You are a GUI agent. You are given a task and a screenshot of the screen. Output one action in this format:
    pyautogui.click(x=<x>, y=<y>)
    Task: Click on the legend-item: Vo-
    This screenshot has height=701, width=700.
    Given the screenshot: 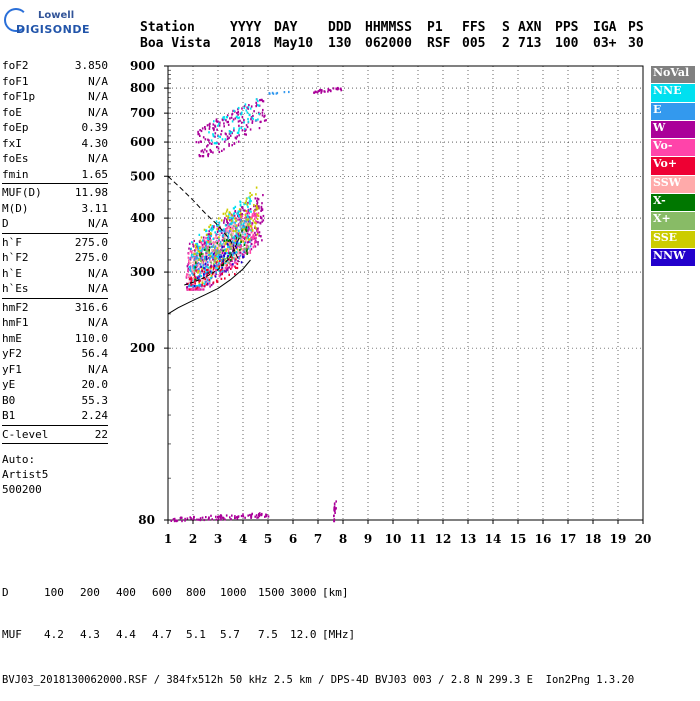 What is the action you would take?
    pyautogui.click(x=673, y=148)
    